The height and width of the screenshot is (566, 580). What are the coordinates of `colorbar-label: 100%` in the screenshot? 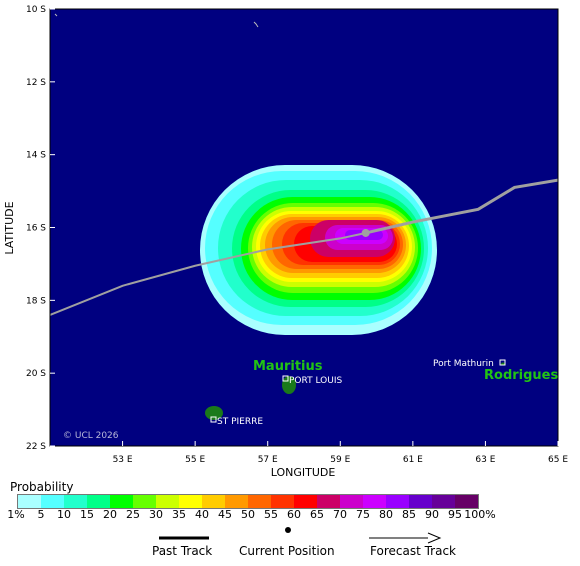 It's located at (480, 514).